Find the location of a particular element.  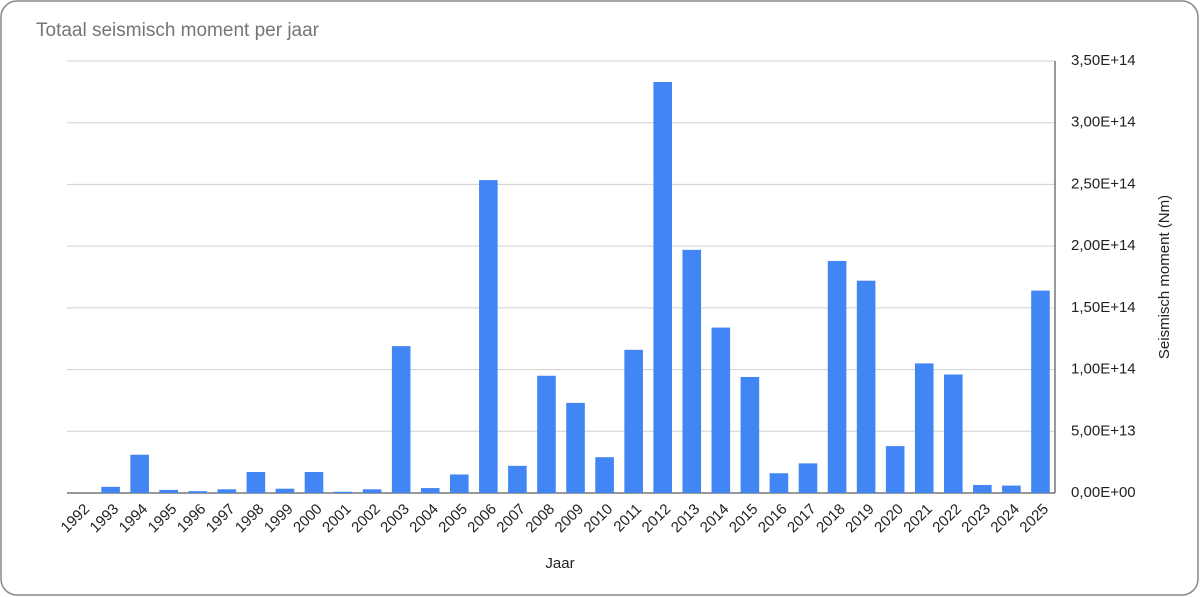

x-axis-title: Jaar is located at coordinates (559, 563).